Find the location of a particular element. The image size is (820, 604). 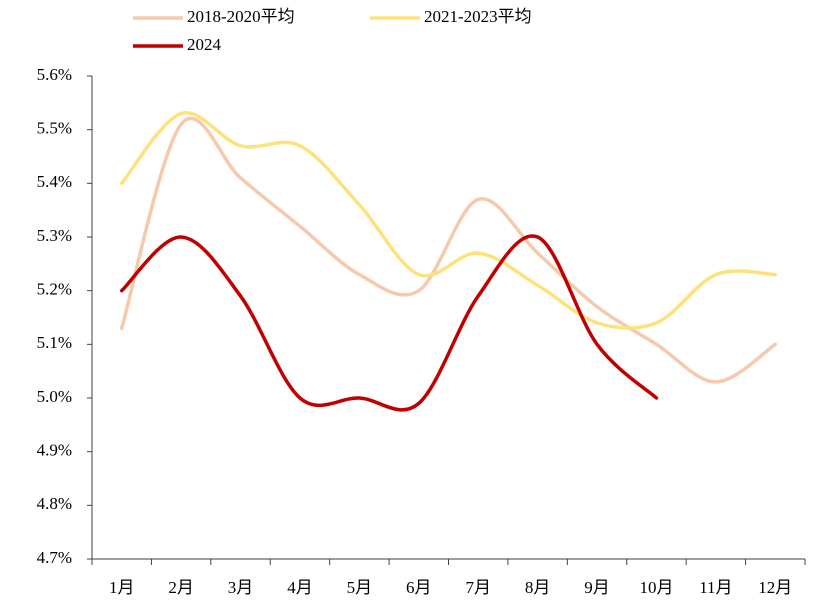

x-tick-label: 10月 is located at coordinates (656, 587).